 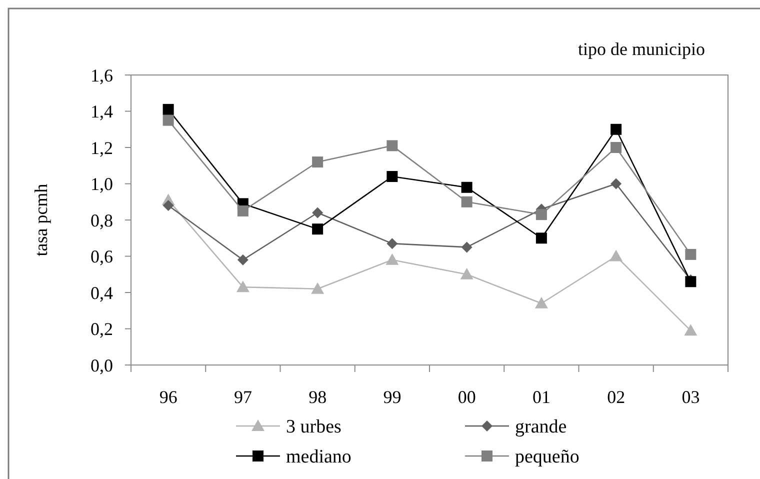 What do you see at coordinates (101, 329) in the screenshot?
I see `y-tick-label: 0,2` at bounding box center [101, 329].